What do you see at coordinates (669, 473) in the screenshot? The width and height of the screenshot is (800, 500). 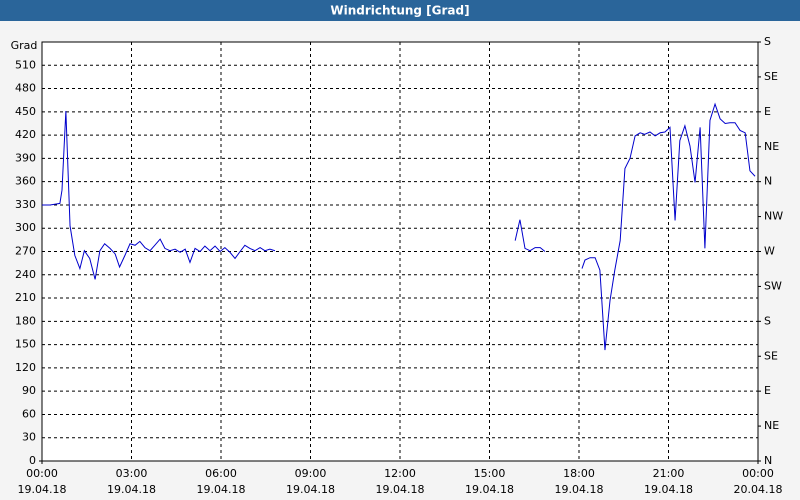 I see `x-tick-label: 21:00` at bounding box center [669, 473].